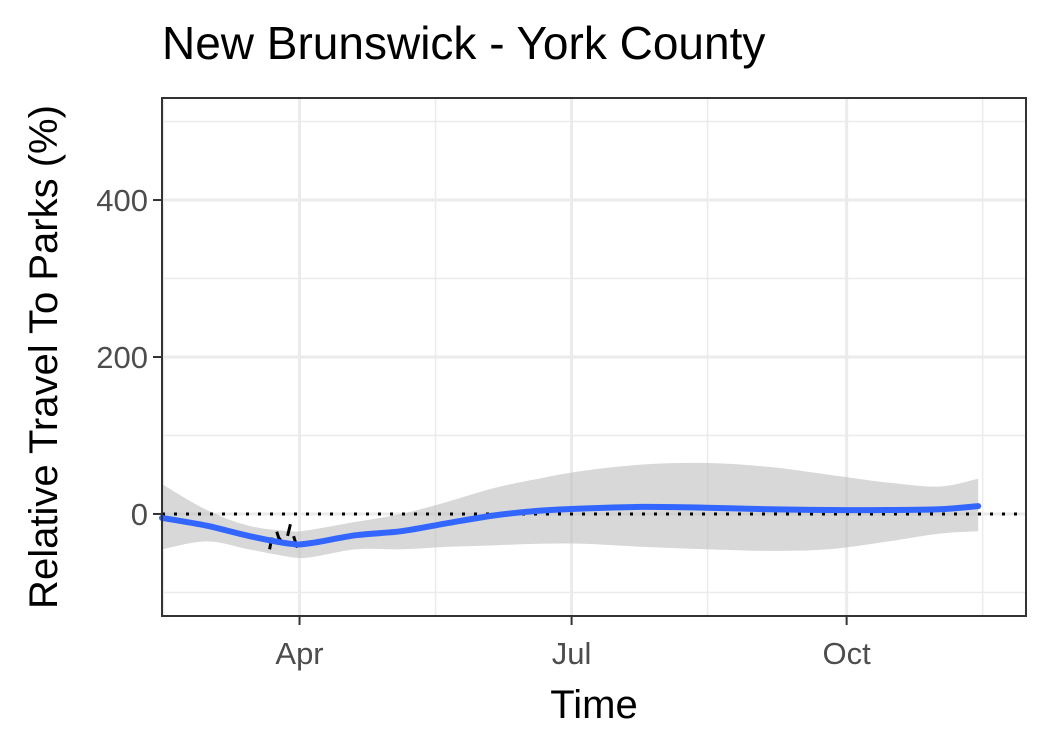 The height and width of the screenshot is (750, 1050). I want to click on smooth-trend-line, so click(570, 525).